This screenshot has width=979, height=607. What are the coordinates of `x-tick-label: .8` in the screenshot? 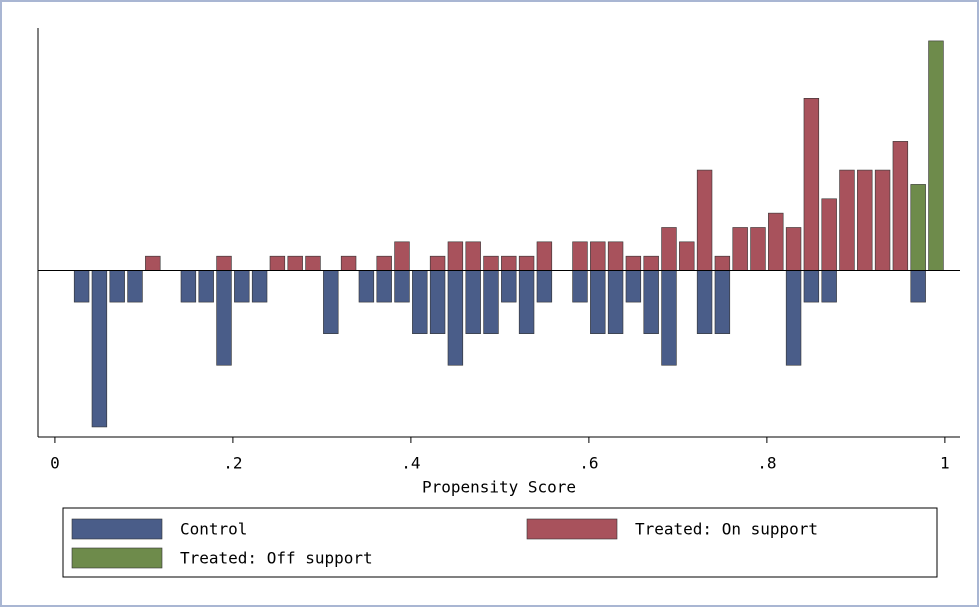 It's located at (766, 463).